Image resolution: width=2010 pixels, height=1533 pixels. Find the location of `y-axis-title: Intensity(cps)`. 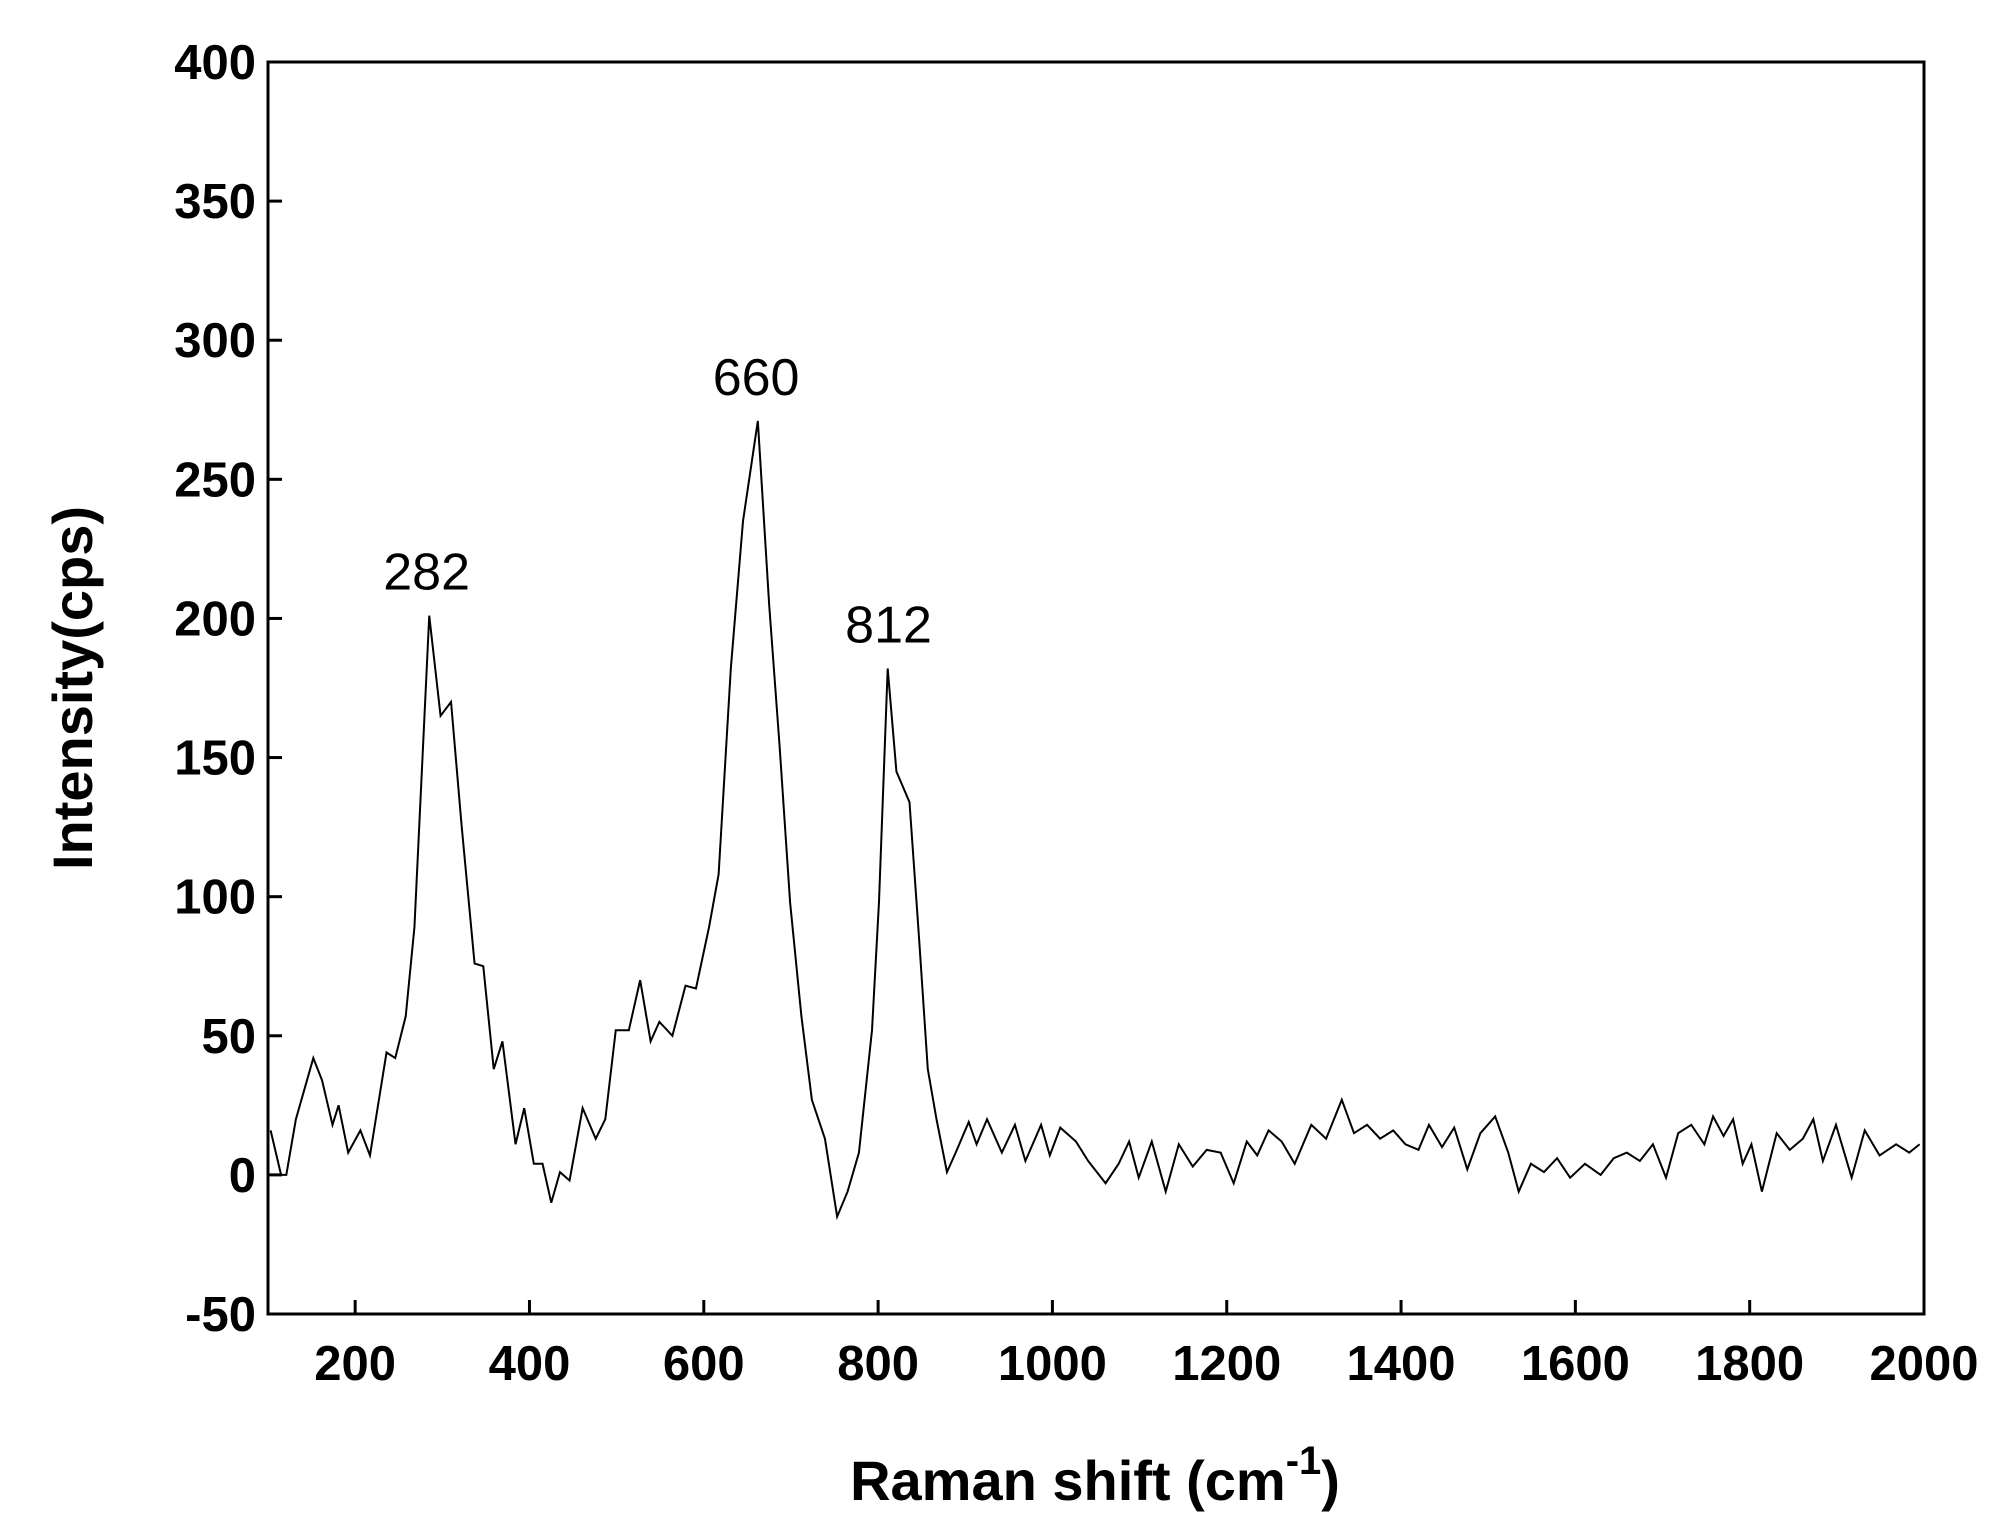

y-axis-title: Intensity(cps) is located at coordinates (72, 688).